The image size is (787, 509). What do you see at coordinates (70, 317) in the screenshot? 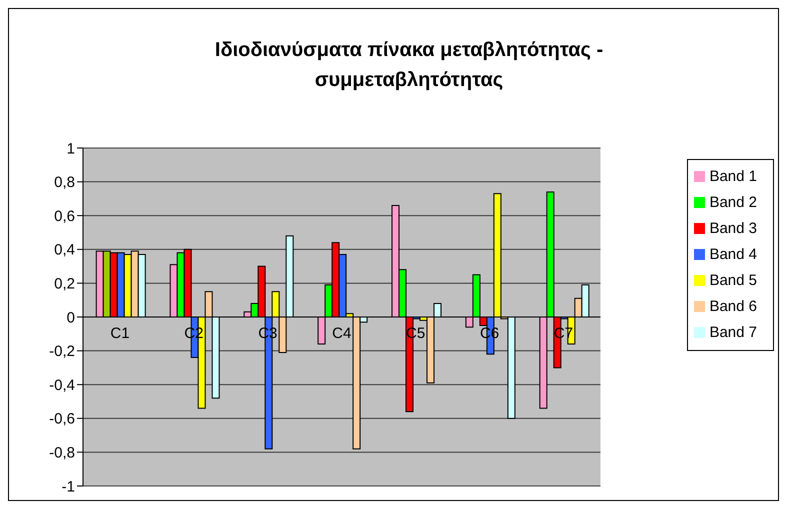
I see `y-tick-label: 0` at bounding box center [70, 317].